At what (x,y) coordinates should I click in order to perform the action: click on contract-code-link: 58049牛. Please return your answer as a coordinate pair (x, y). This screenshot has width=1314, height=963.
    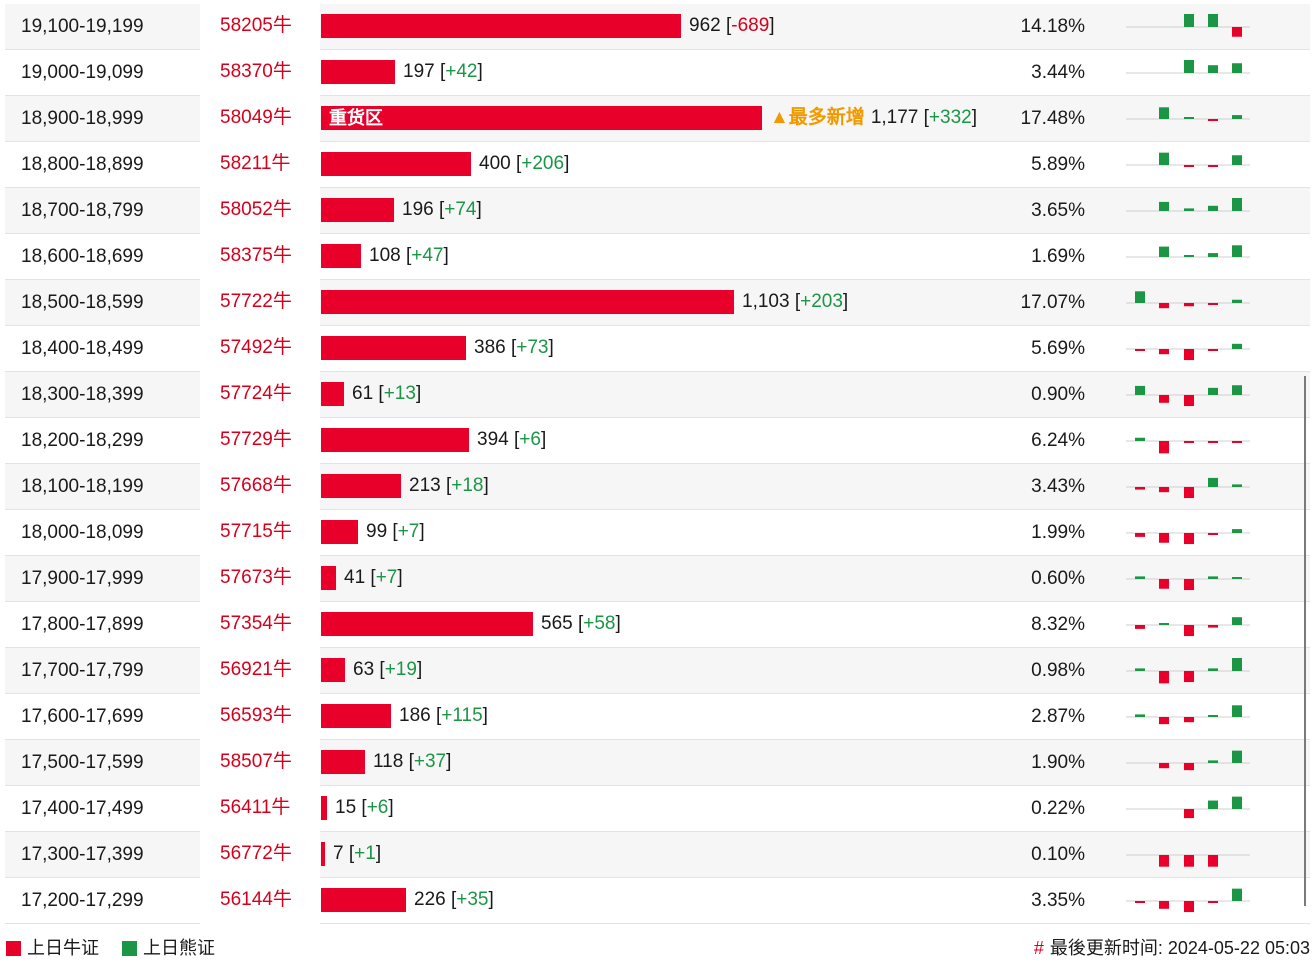
    Looking at the image, I should click on (256, 117).